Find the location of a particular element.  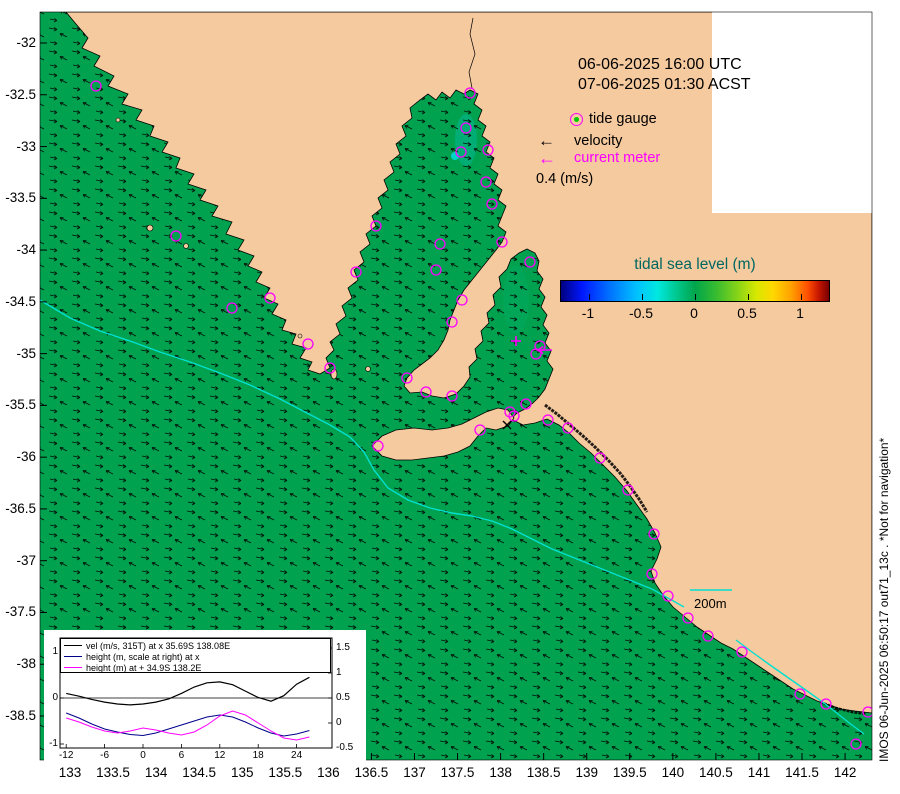

tide-gauge-dot-icon is located at coordinates (576, 119).